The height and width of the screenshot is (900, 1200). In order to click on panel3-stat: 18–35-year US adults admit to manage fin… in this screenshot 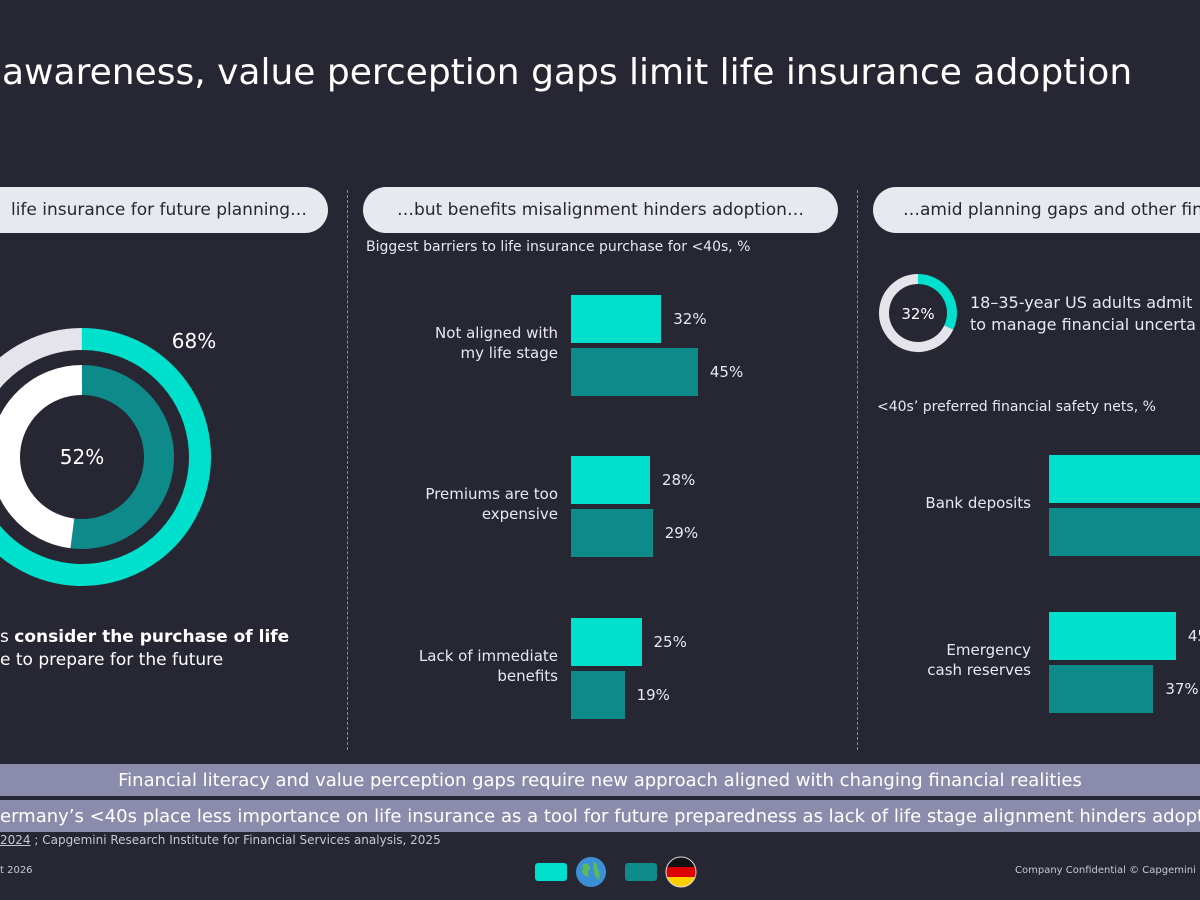, I will do `click(1083, 314)`.